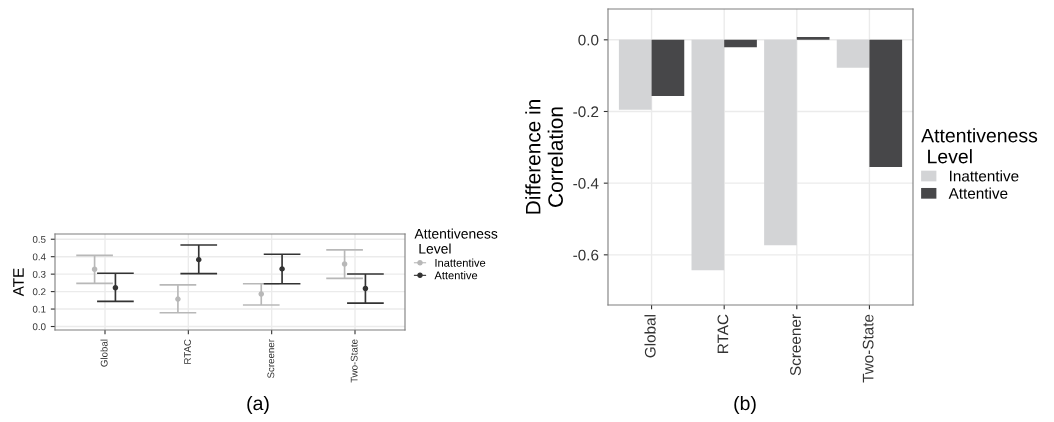  Describe the element at coordinates (39, 257) in the screenshot. I see `y-tick-label: 0.4` at that location.